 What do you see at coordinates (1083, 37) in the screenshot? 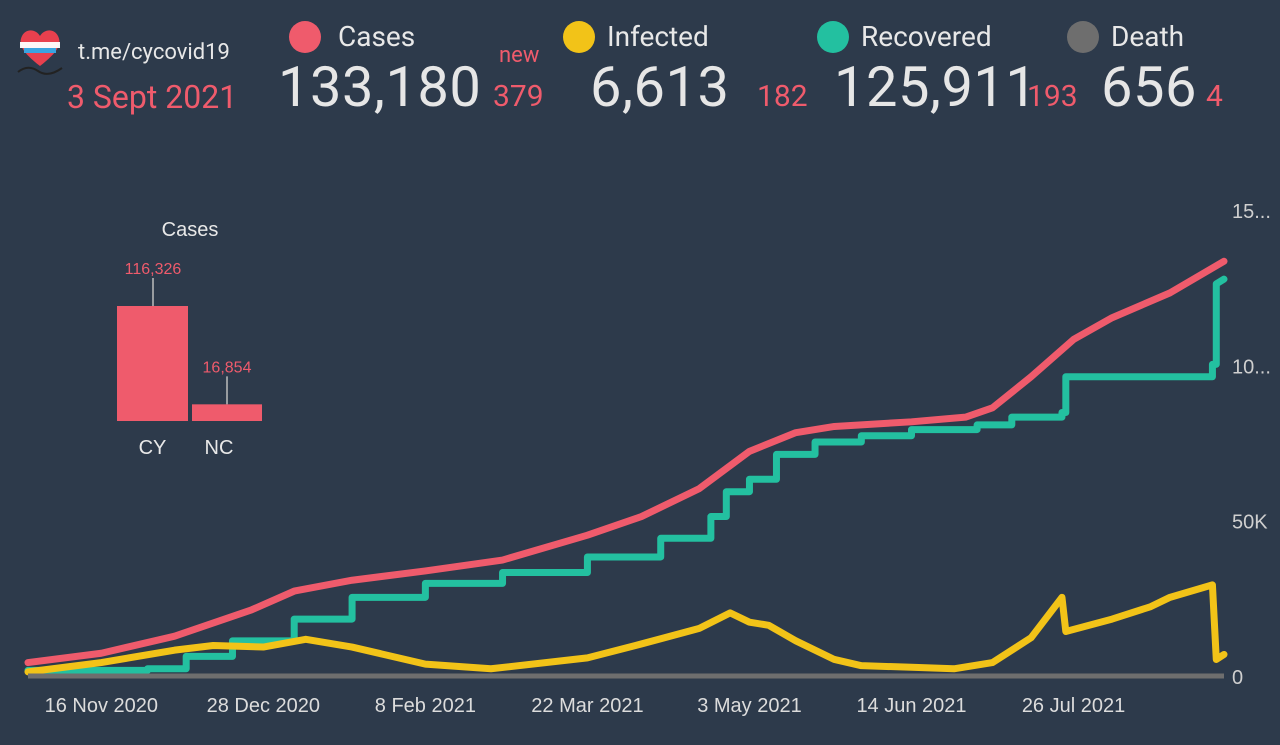
I see `death-legend-dot` at bounding box center [1083, 37].